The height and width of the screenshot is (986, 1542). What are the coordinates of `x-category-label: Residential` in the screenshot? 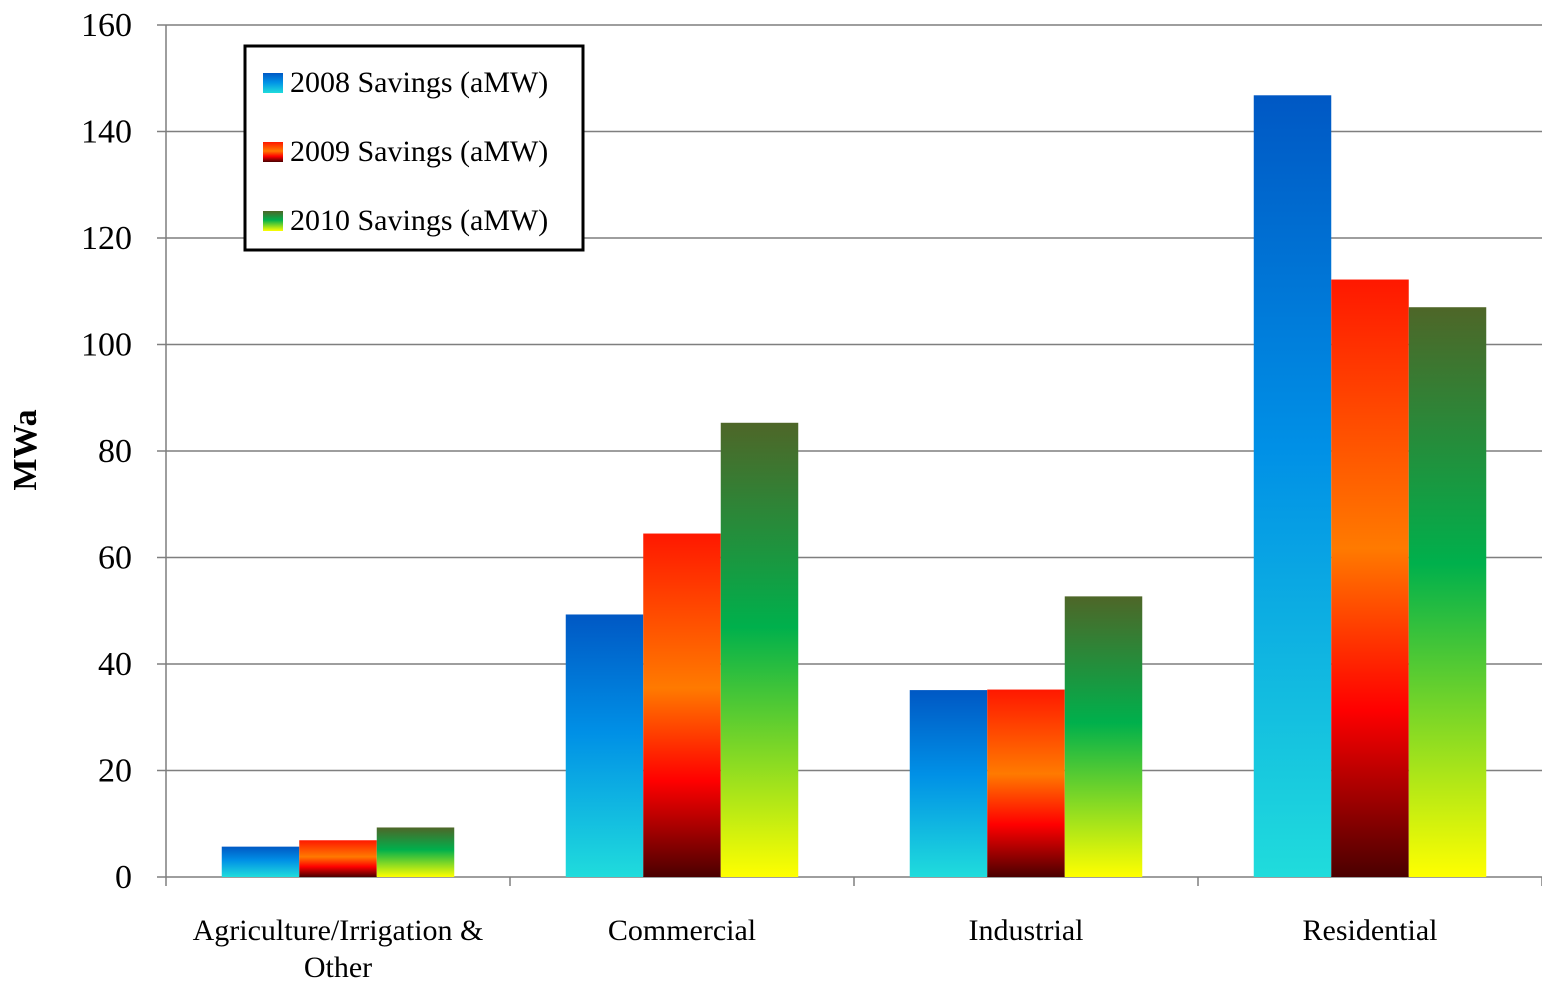 It's located at (1370, 930).